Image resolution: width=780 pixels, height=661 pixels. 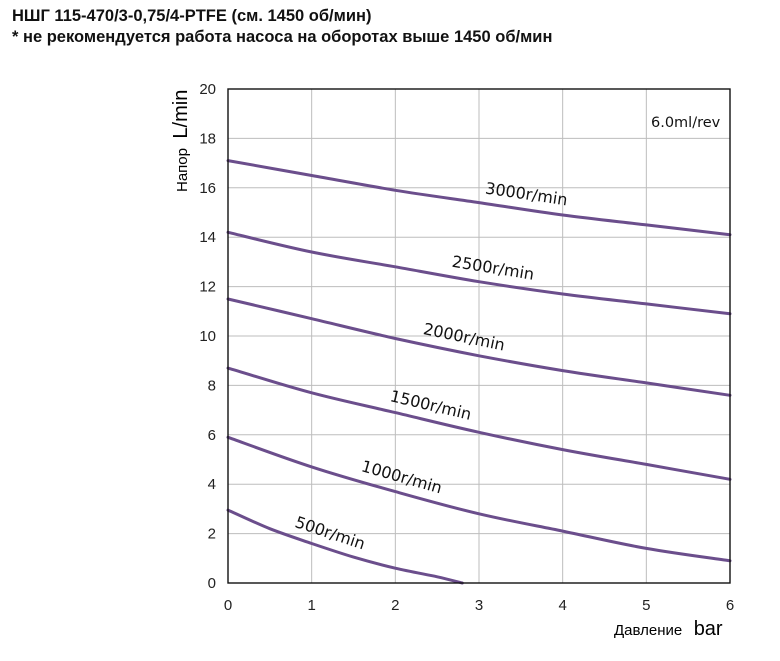 I want to click on x-tick-label: 0, so click(x=228, y=605).